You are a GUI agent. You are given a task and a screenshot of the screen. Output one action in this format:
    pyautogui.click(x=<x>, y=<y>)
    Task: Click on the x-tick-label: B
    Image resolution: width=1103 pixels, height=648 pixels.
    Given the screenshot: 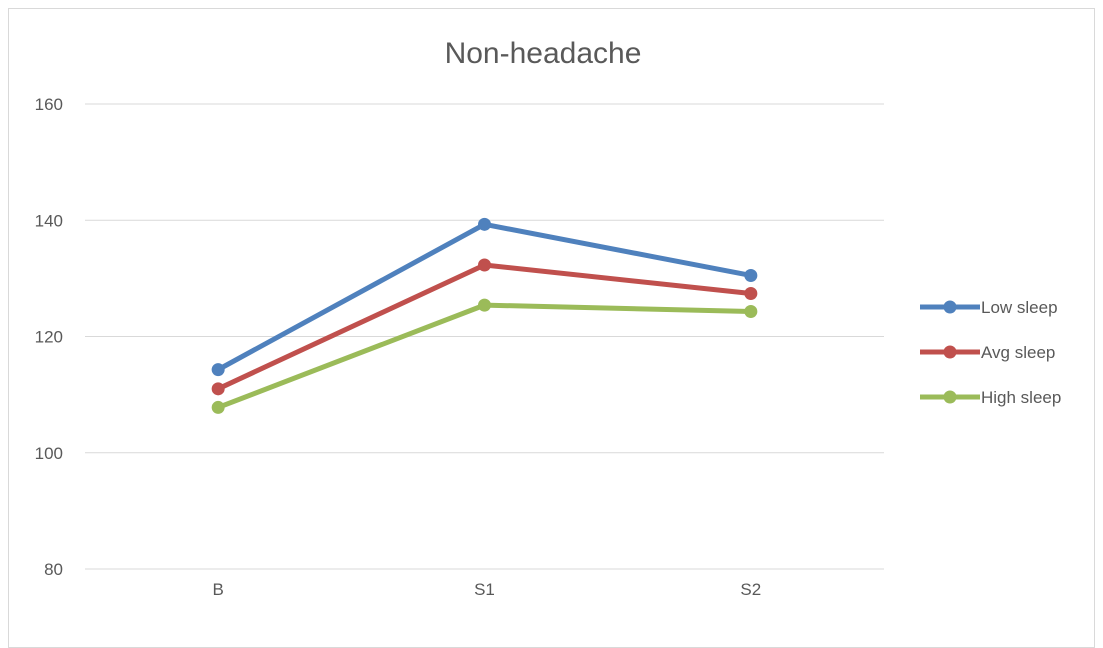 What is the action you would take?
    pyautogui.click(x=217, y=589)
    